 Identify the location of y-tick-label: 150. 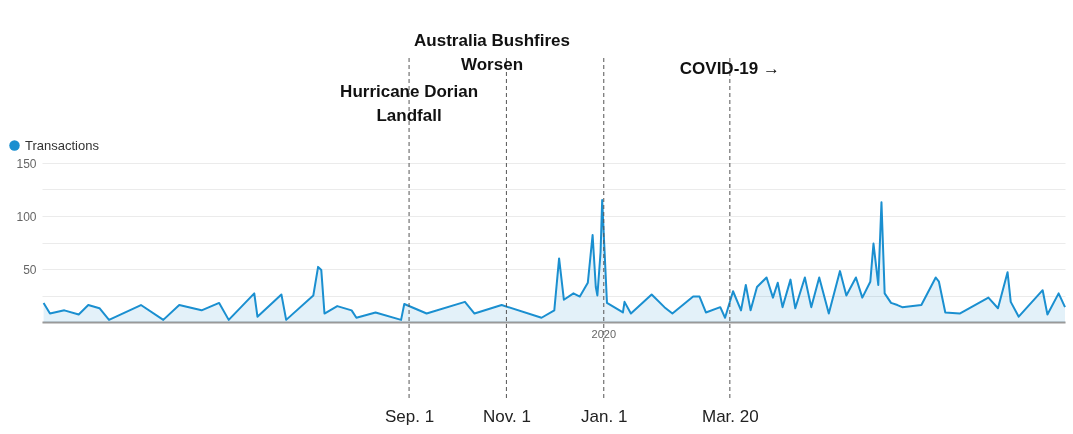
(26, 163).